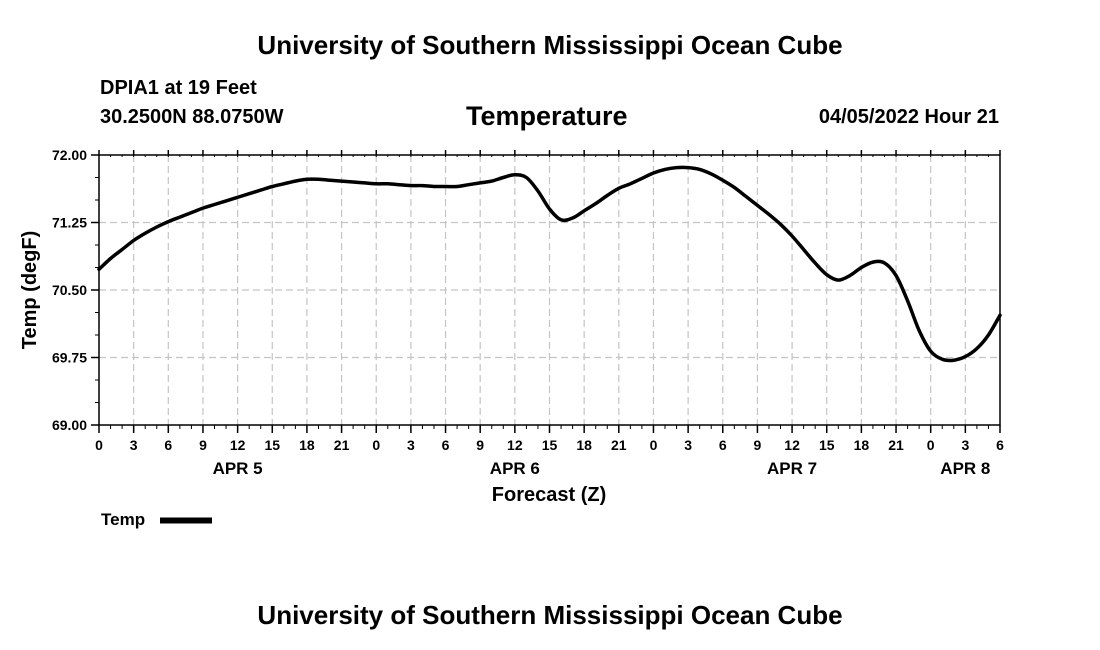  I want to click on day-label: APR 7, so click(792, 468).